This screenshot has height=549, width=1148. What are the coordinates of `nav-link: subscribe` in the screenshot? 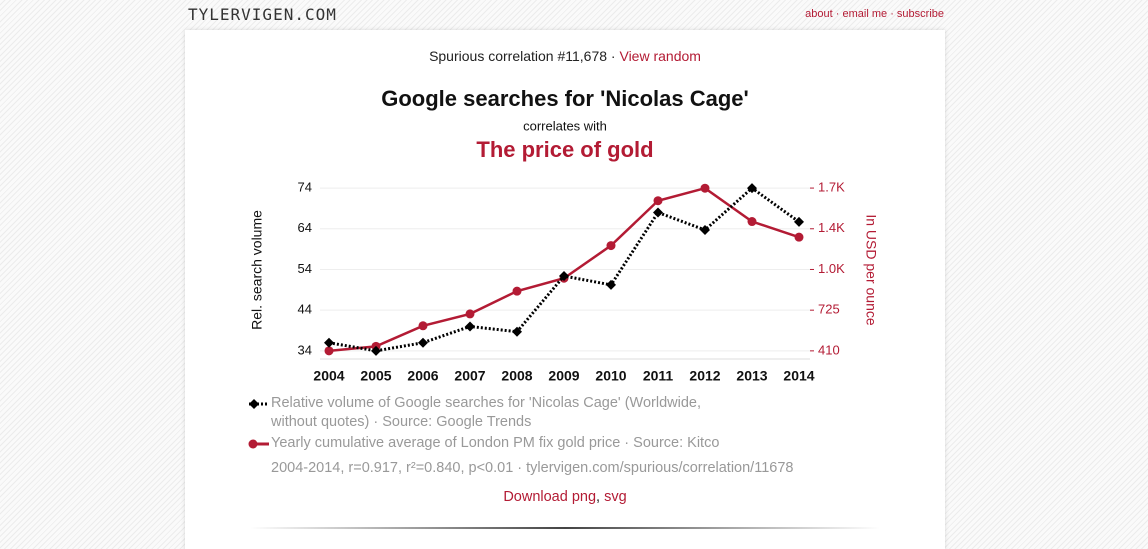 It's located at (920, 14).